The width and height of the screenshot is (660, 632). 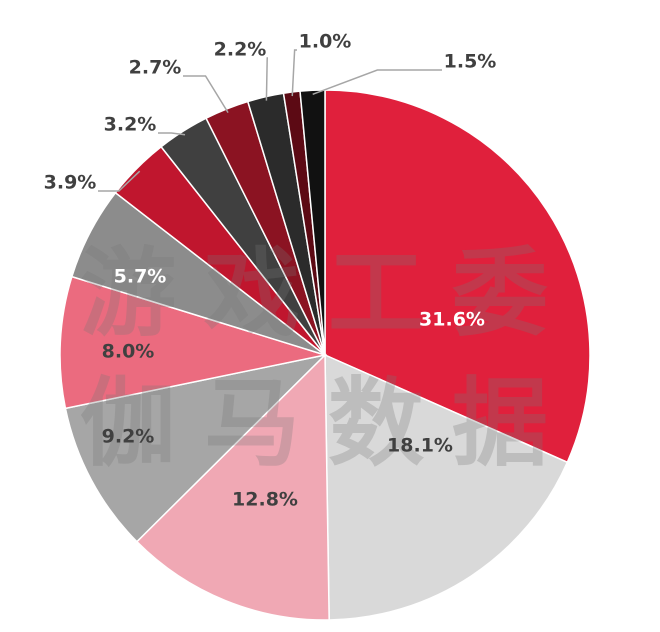 I want to click on data-label: 3.2%, so click(x=130, y=125).